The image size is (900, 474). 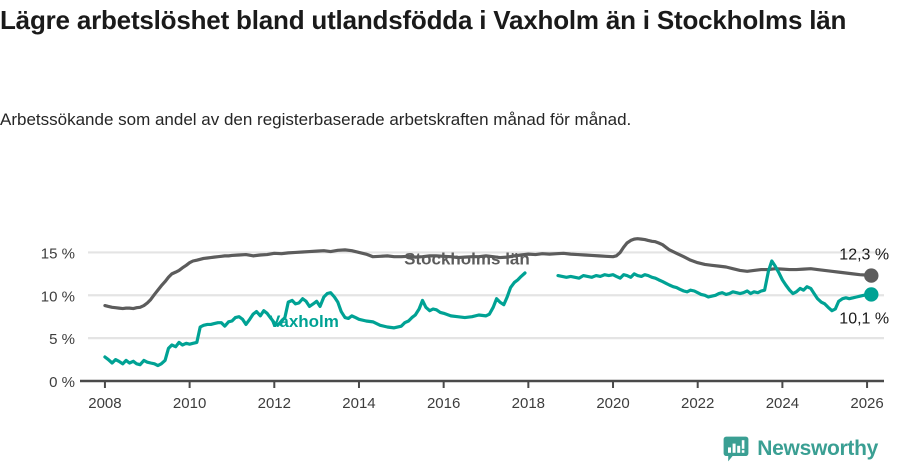 What do you see at coordinates (528, 403) in the screenshot?
I see `x-tick-label: 2018` at bounding box center [528, 403].